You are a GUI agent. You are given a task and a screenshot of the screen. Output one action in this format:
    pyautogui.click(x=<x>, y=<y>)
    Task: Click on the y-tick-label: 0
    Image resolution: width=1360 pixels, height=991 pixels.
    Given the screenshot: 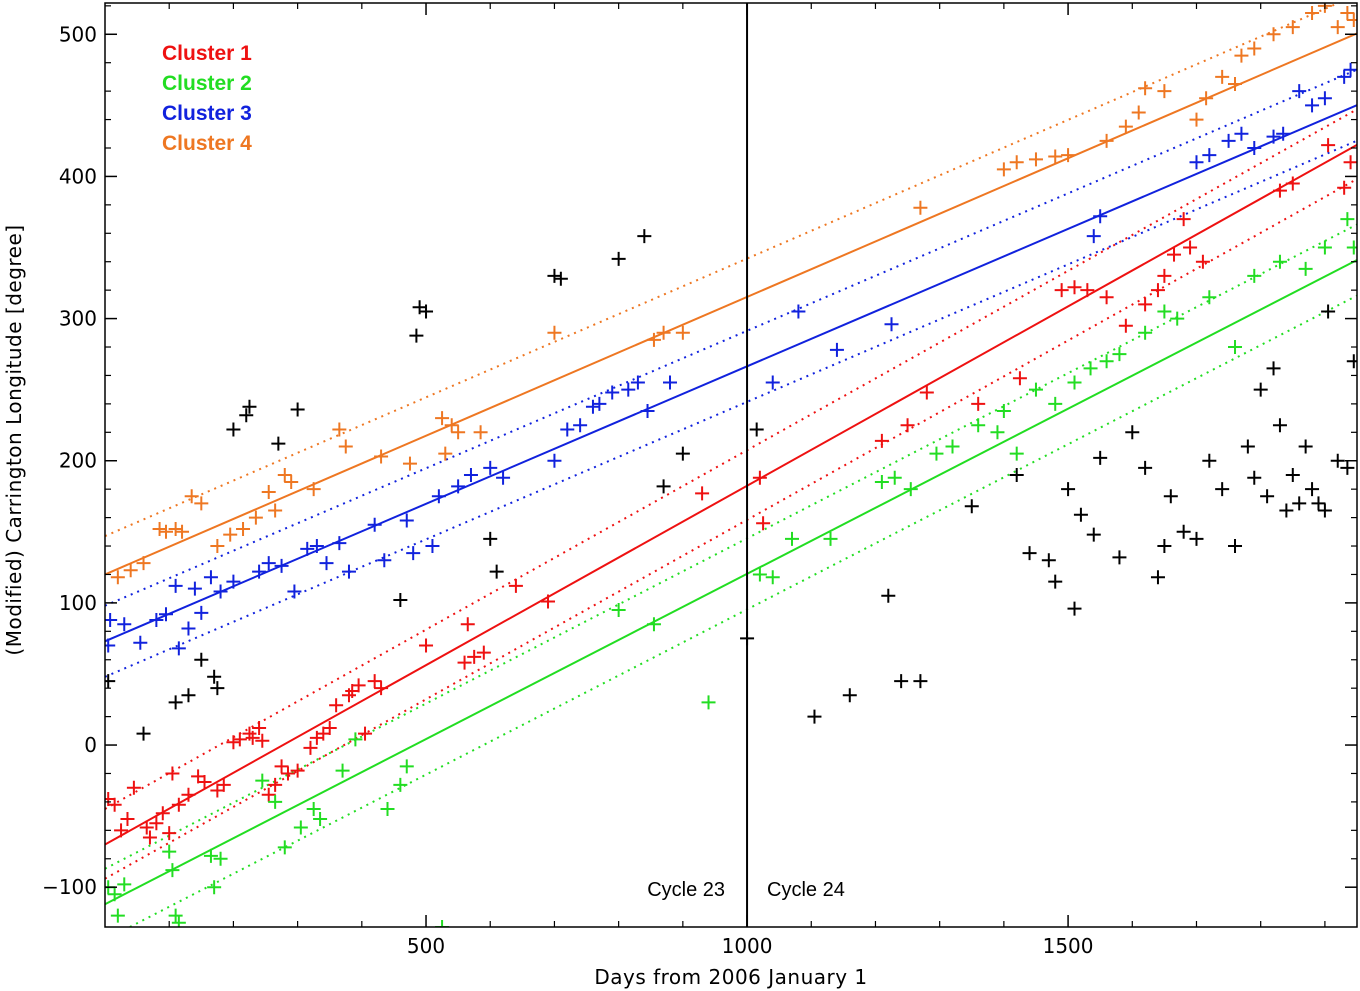 What is the action you would take?
    pyautogui.click(x=90, y=745)
    